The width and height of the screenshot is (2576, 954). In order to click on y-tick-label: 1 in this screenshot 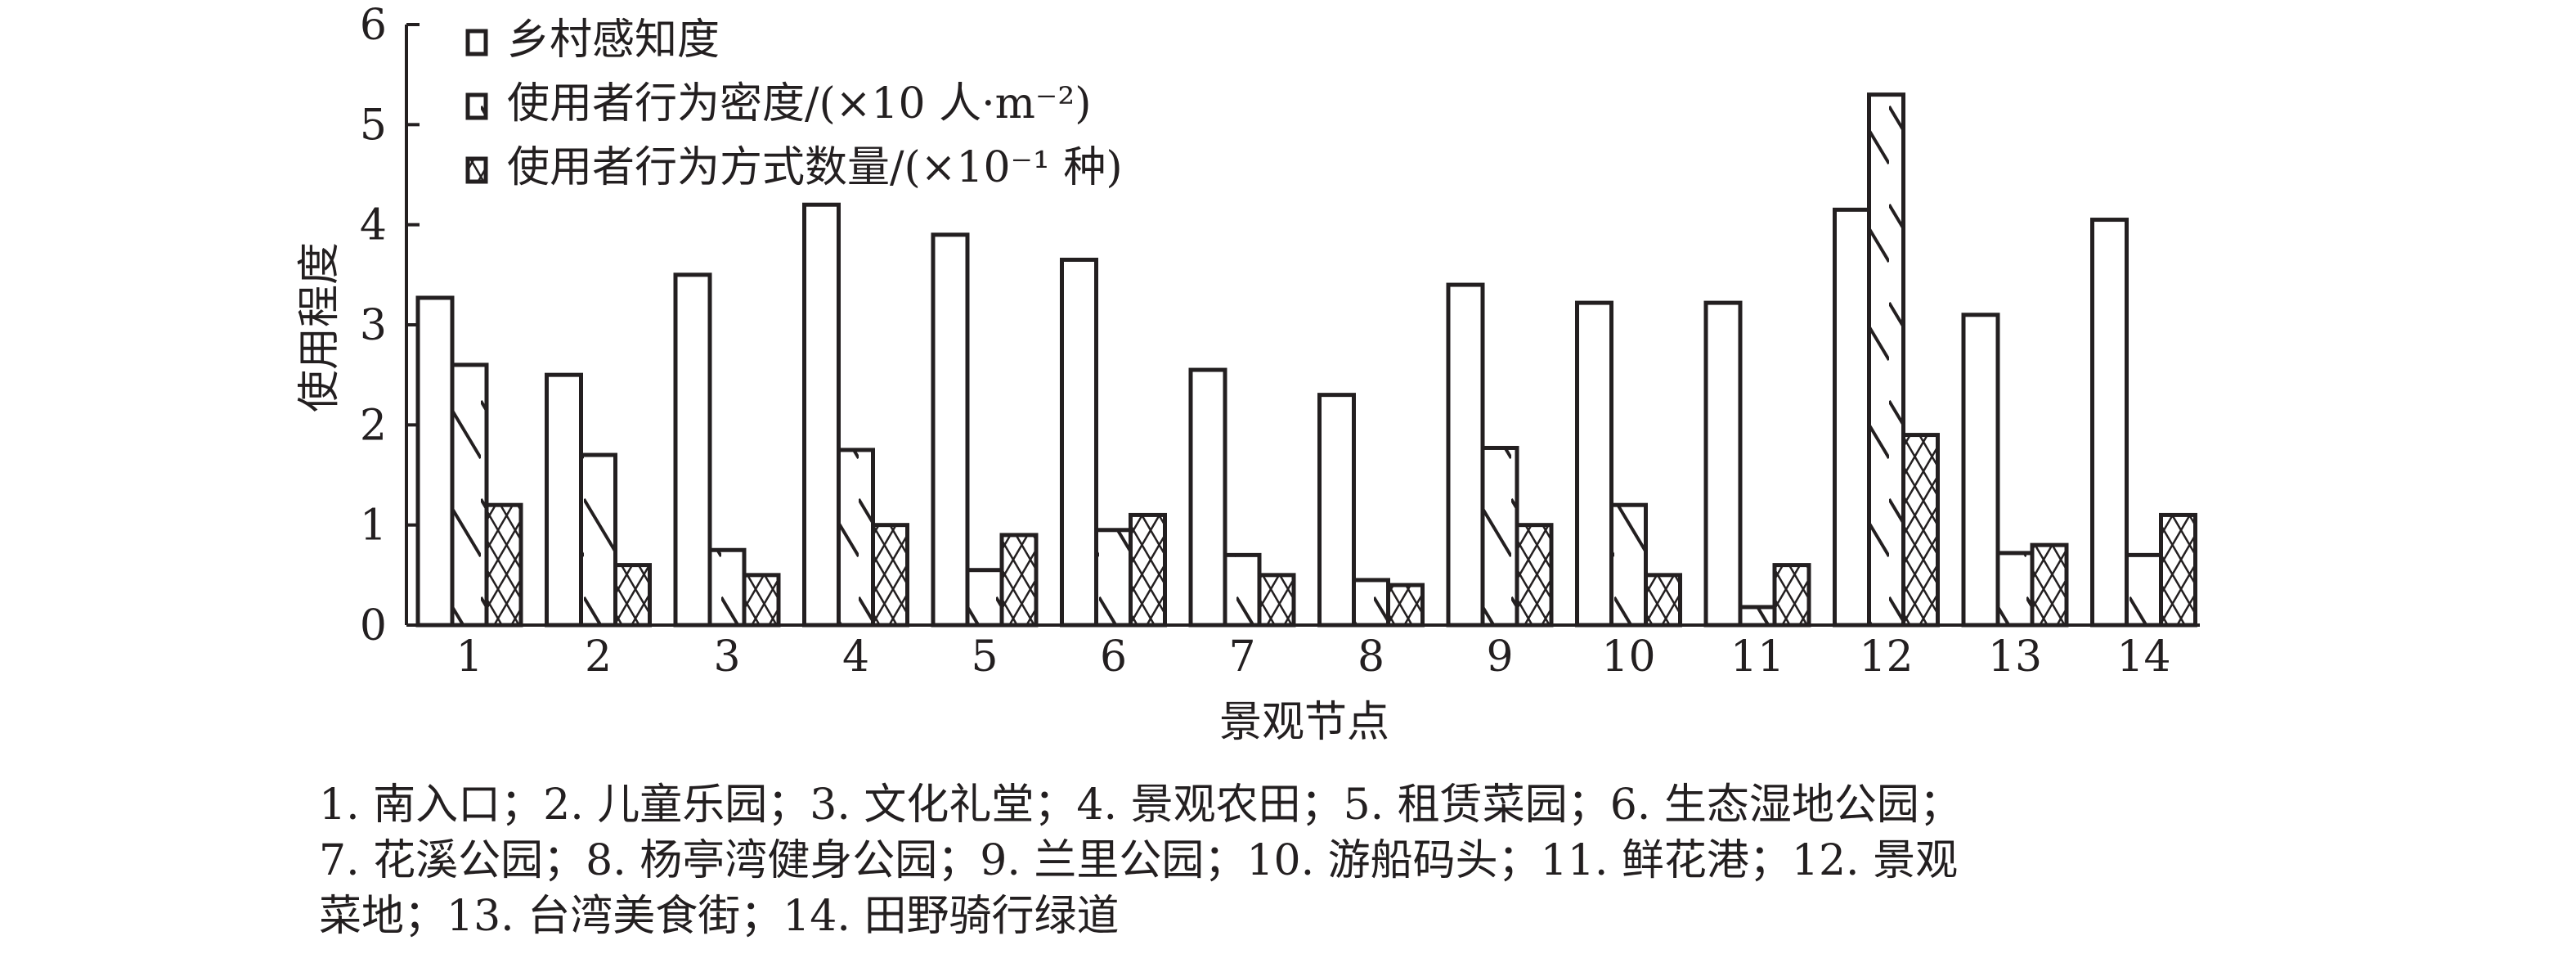, I will do `click(373, 526)`.